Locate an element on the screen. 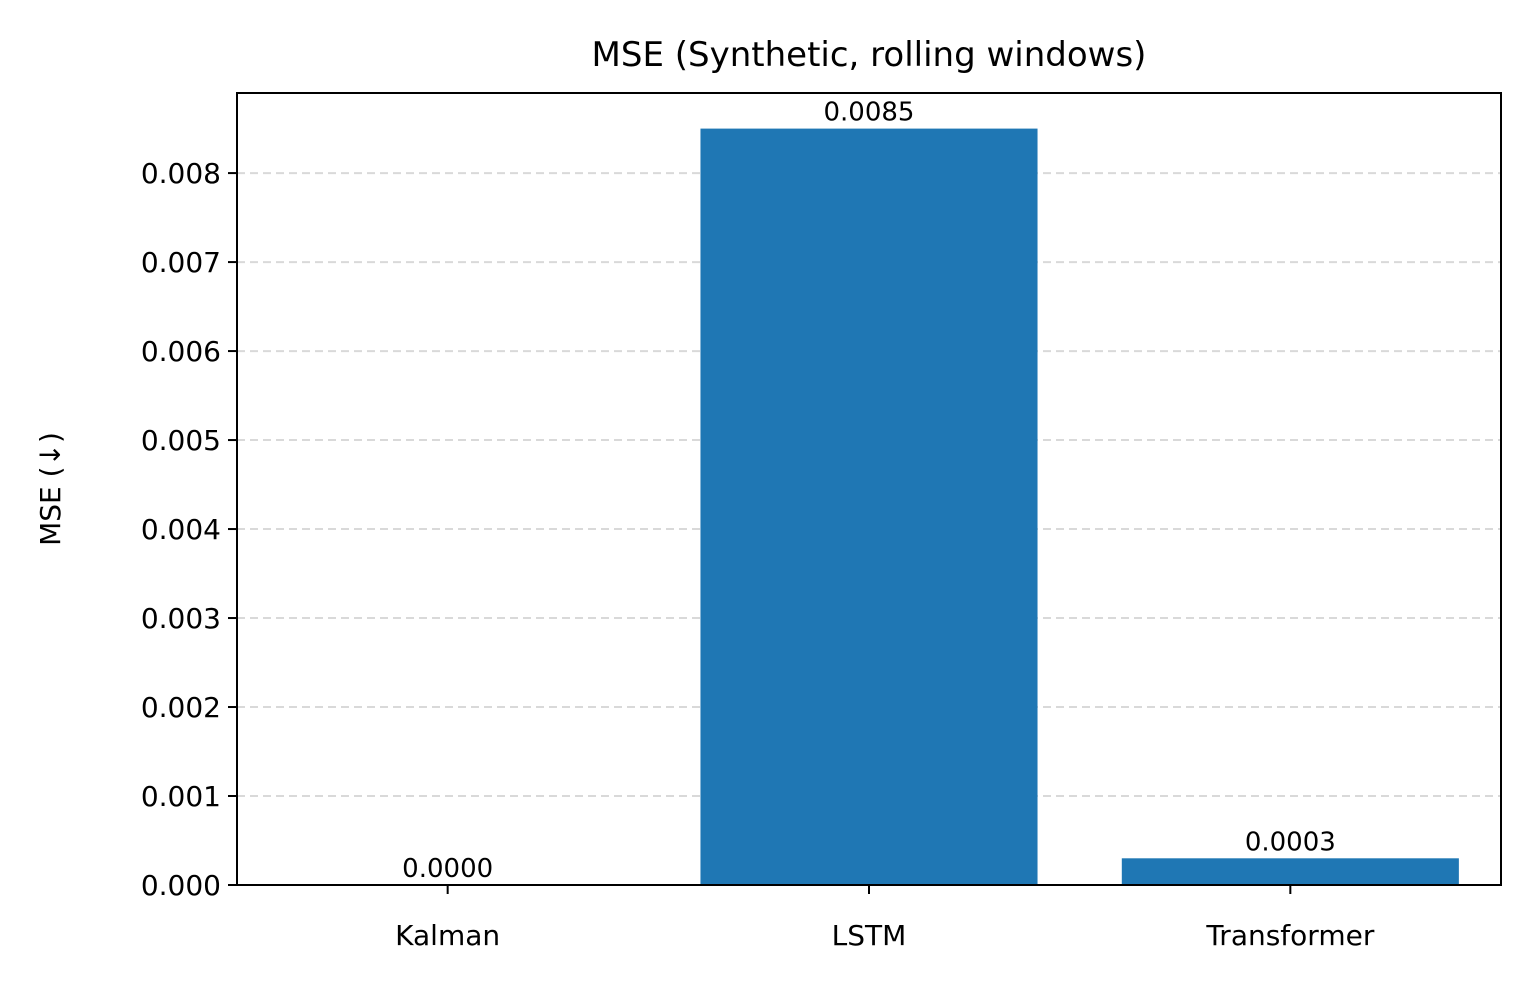  y-tick-label: 0.002 is located at coordinates (181, 707).